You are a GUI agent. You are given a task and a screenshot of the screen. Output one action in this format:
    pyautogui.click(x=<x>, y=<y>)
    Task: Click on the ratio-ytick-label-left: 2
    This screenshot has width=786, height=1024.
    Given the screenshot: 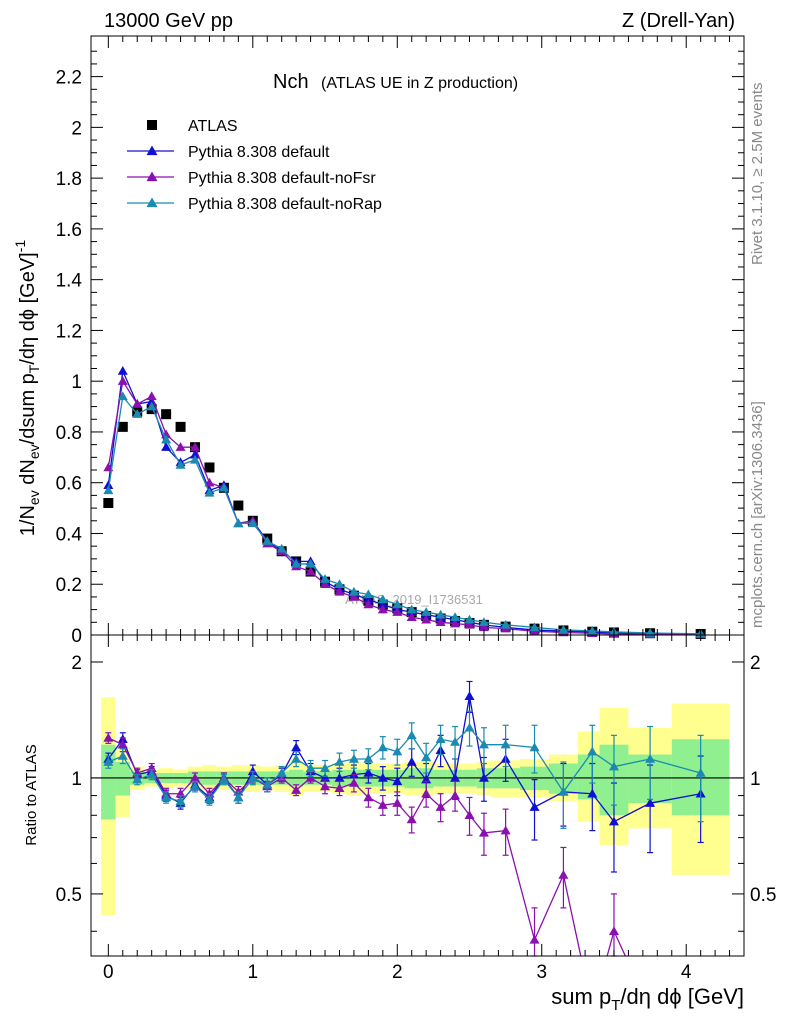 What is the action you would take?
    pyautogui.click(x=76, y=663)
    